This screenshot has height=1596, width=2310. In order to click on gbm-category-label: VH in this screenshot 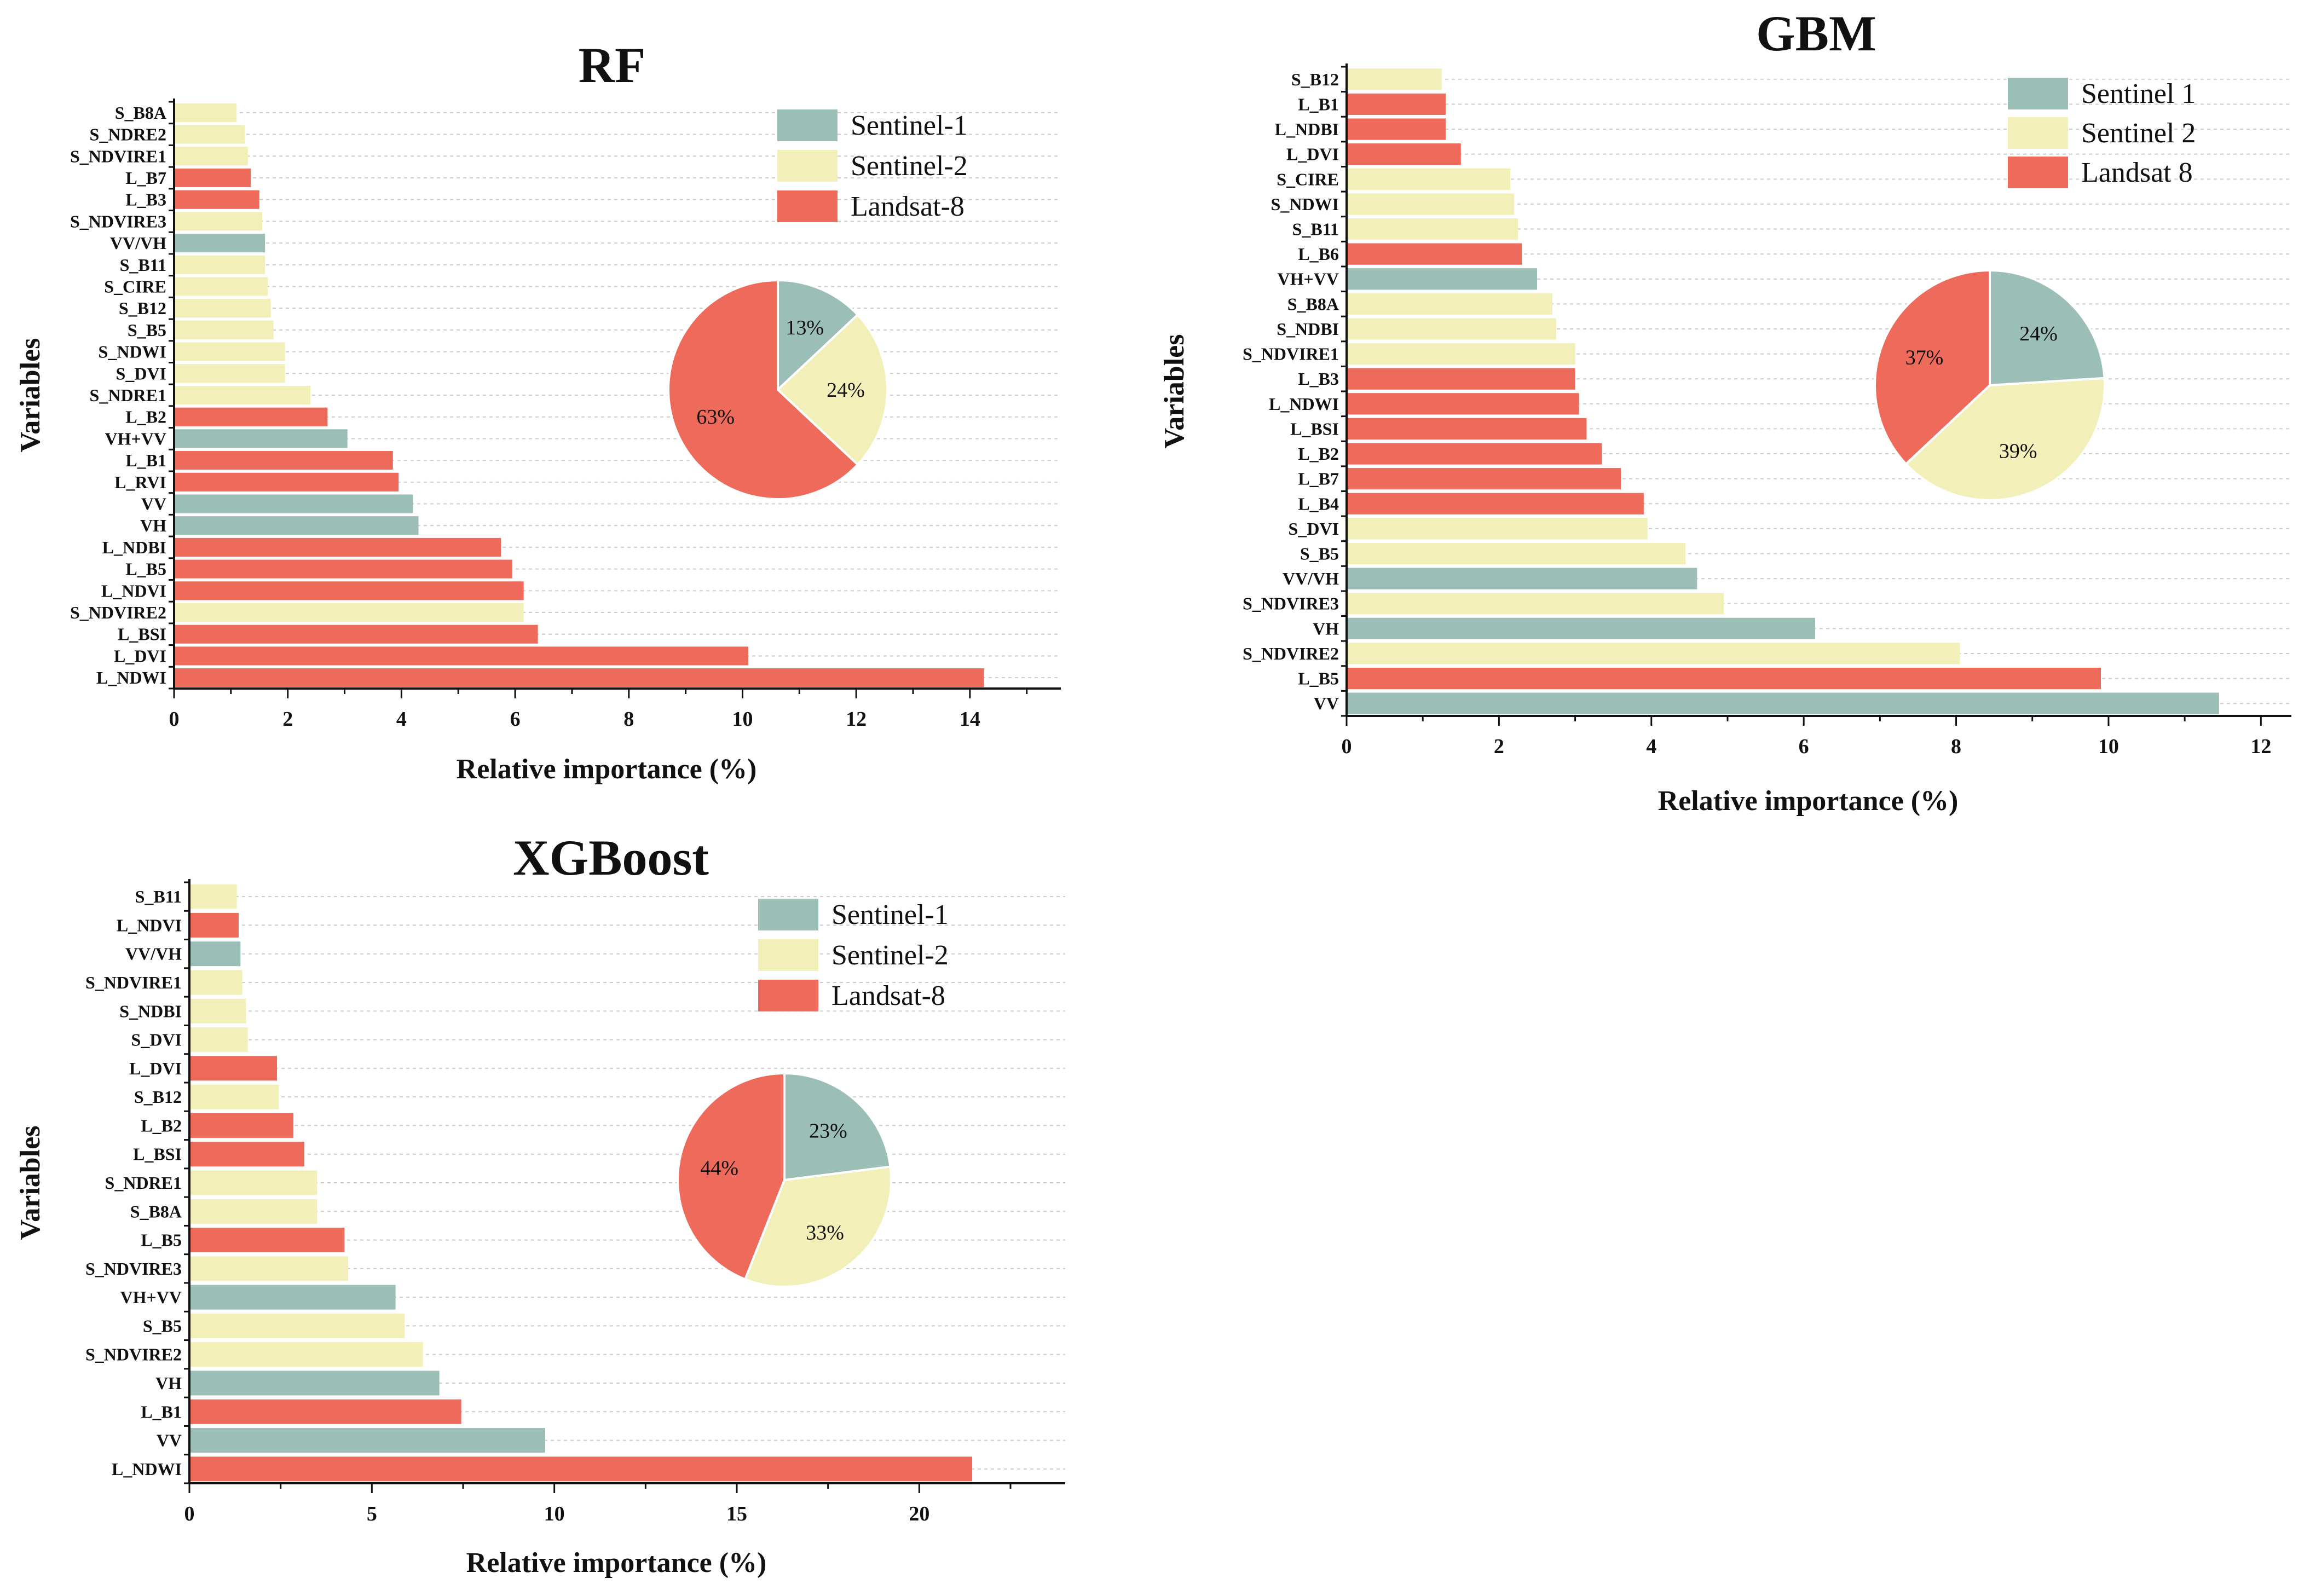, I will do `click(1326, 628)`.